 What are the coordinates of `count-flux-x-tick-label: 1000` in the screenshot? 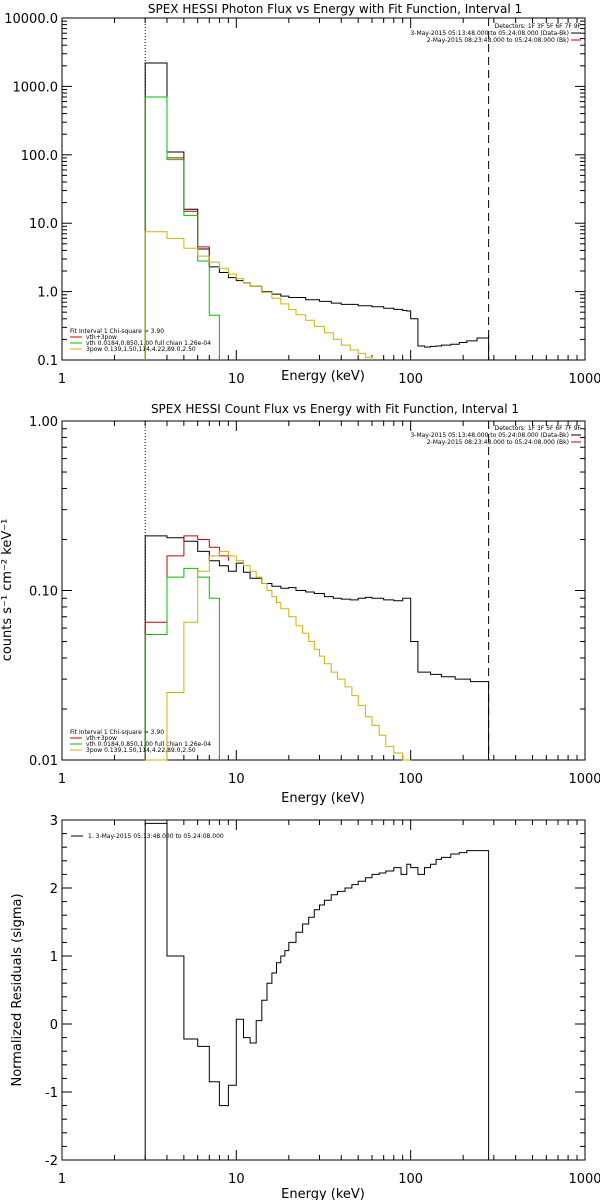 It's located at (584, 779).